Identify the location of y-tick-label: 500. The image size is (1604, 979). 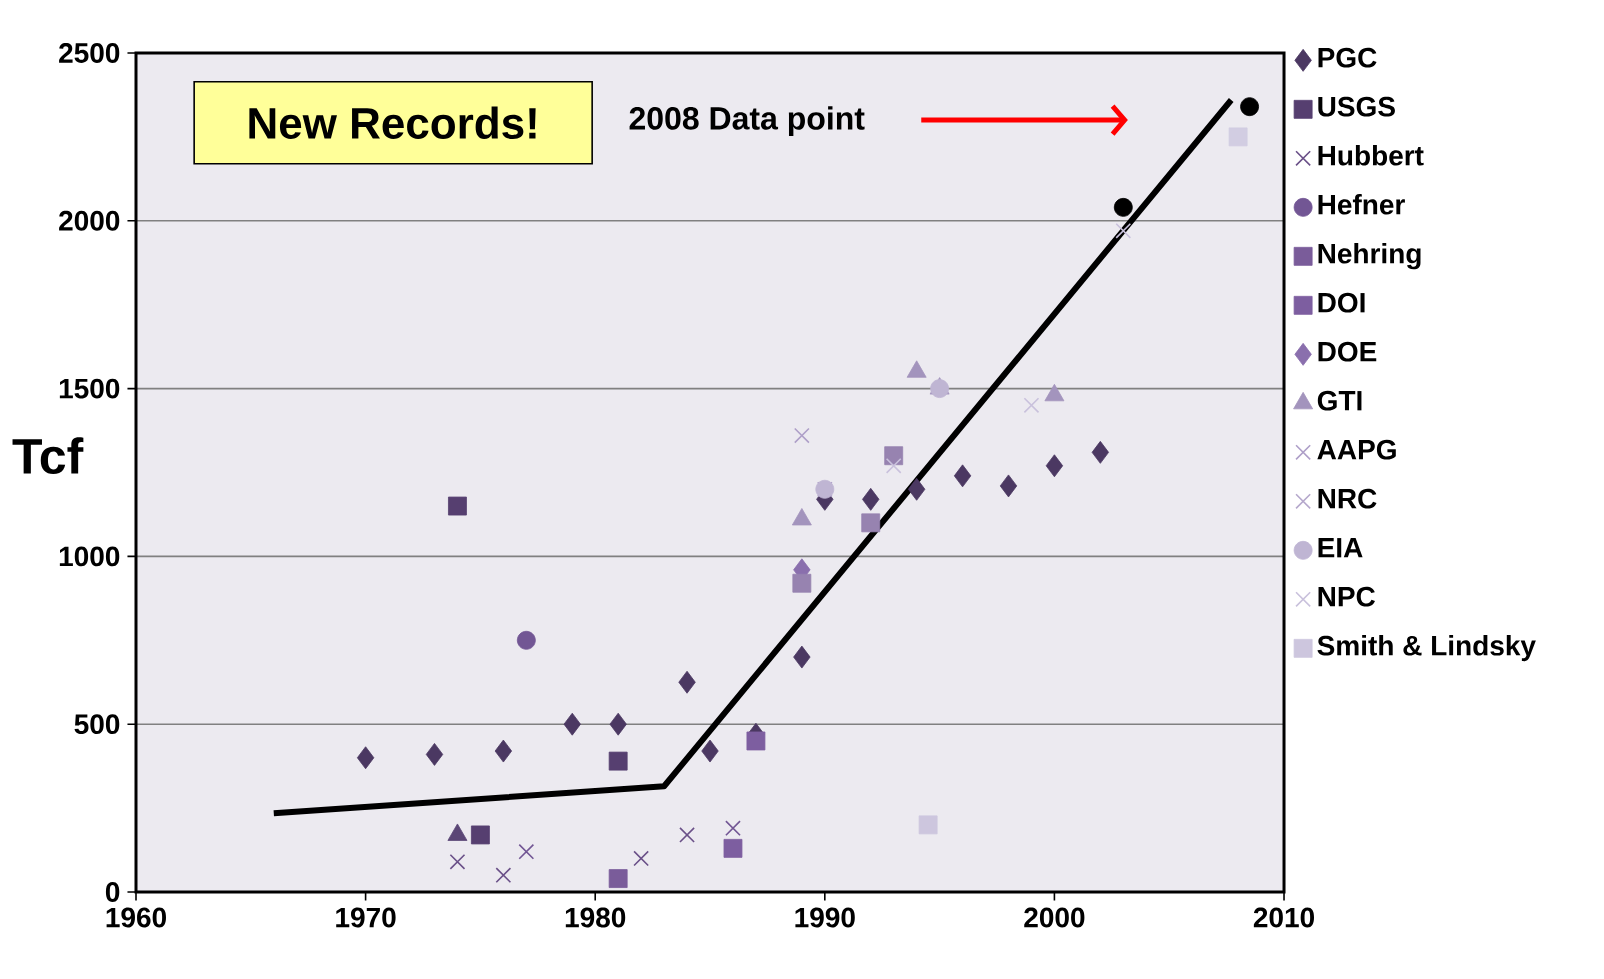
(97, 724).